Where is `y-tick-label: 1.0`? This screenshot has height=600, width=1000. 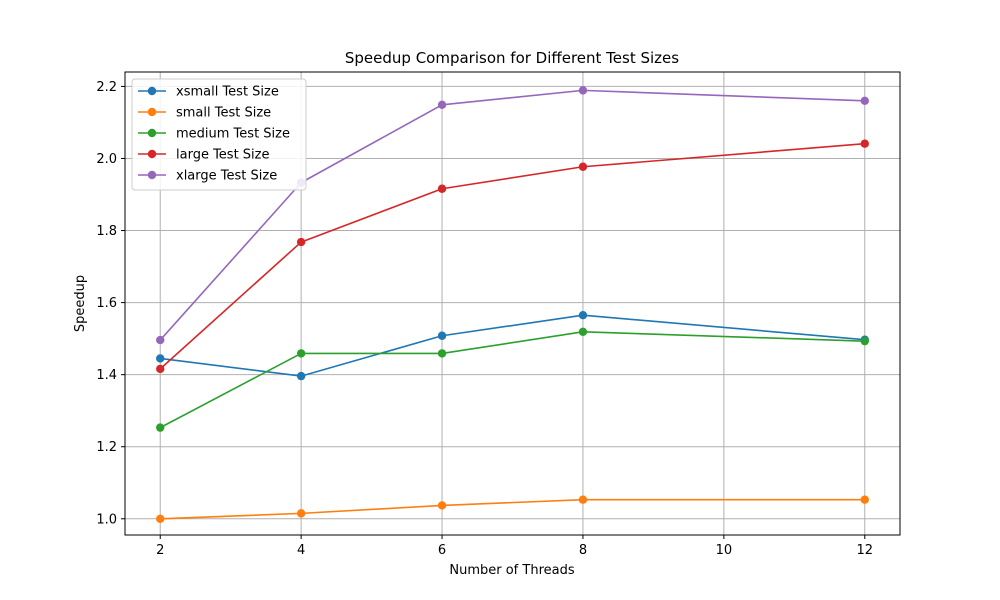 y-tick-label: 1.0 is located at coordinates (106, 519).